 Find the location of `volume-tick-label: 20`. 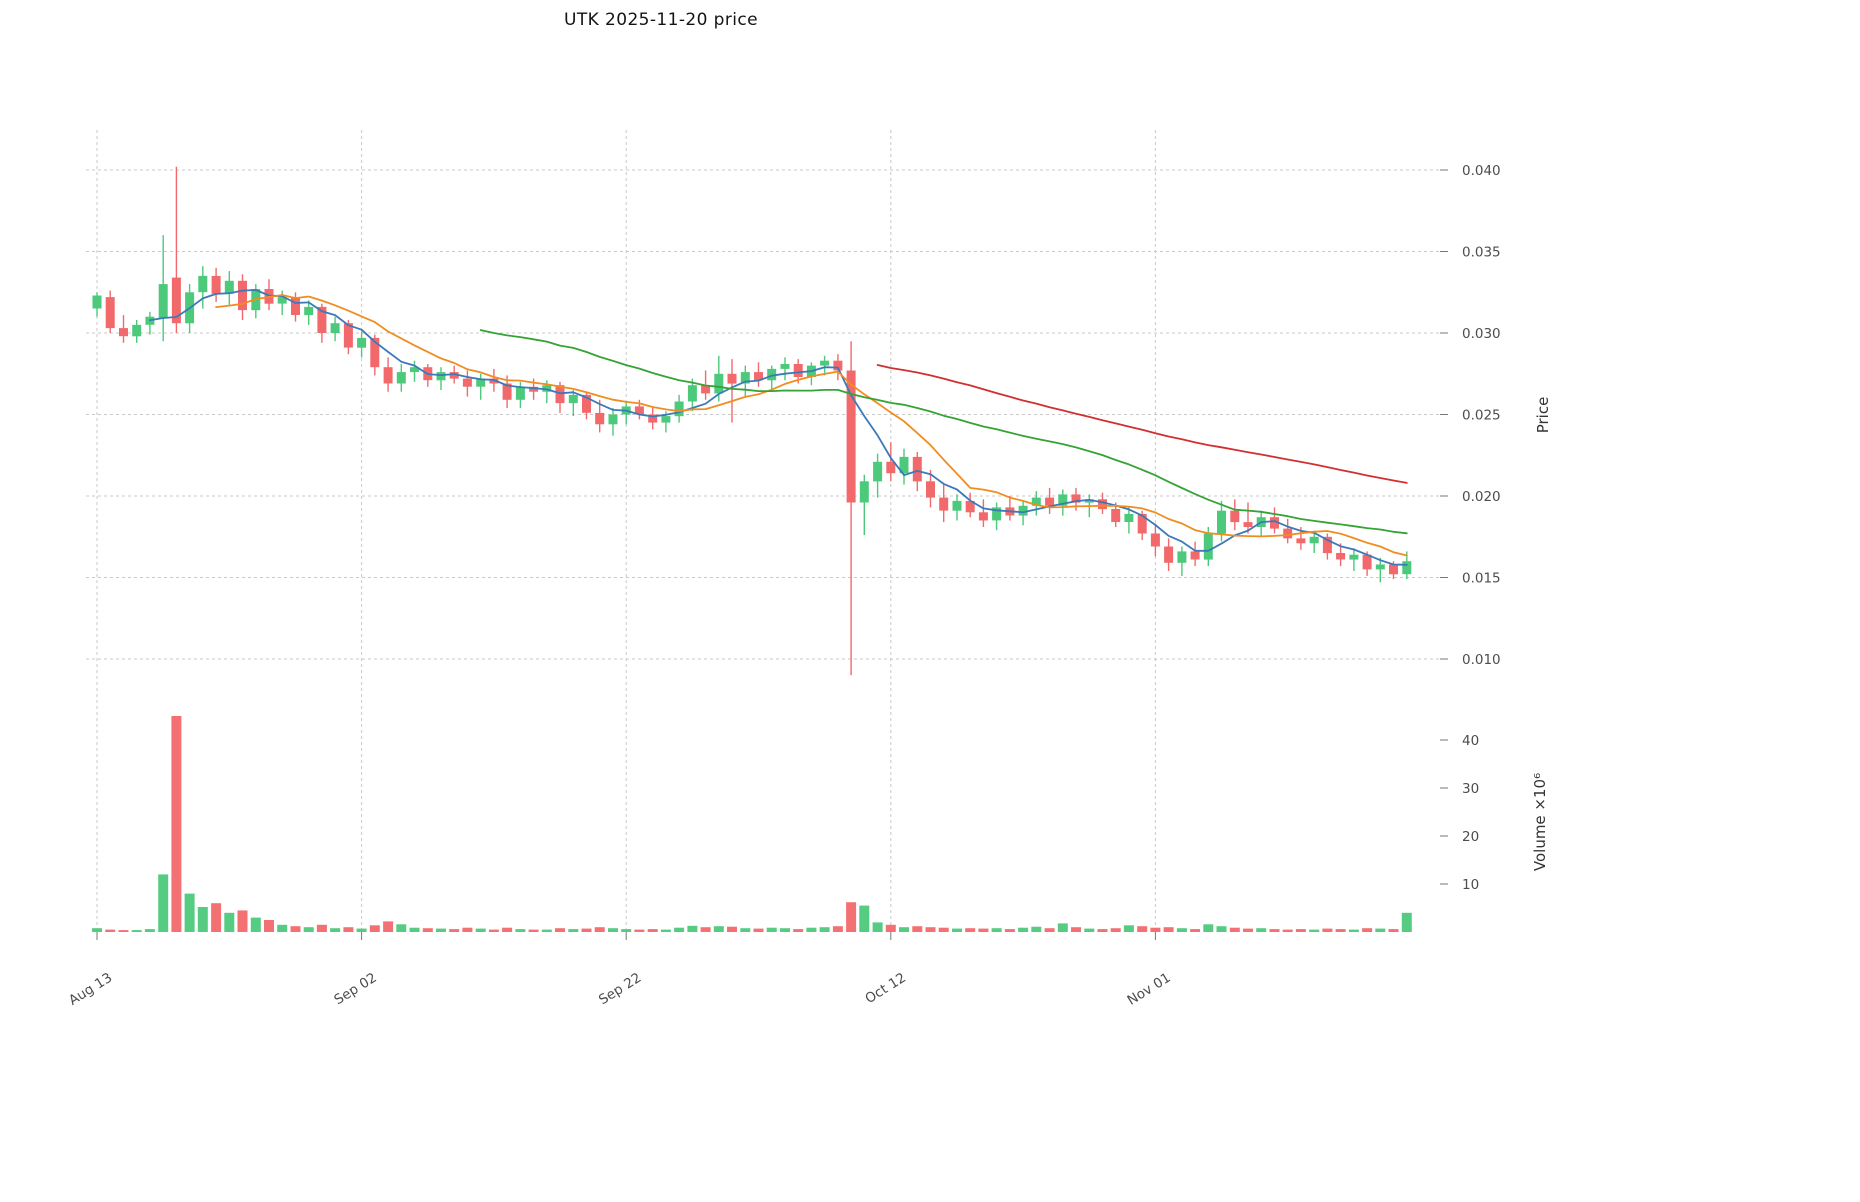

volume-tick-label: 20 is located at coordinates (1470, 837).